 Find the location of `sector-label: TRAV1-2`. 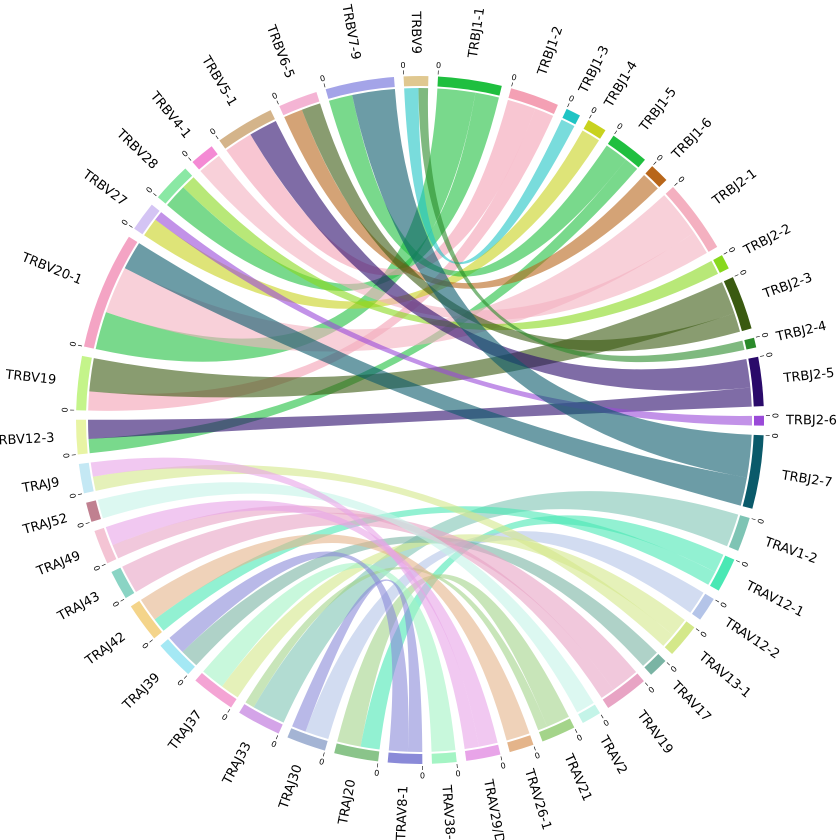

sector-label: TRAV1-2 is located at coordinates (790, 550).